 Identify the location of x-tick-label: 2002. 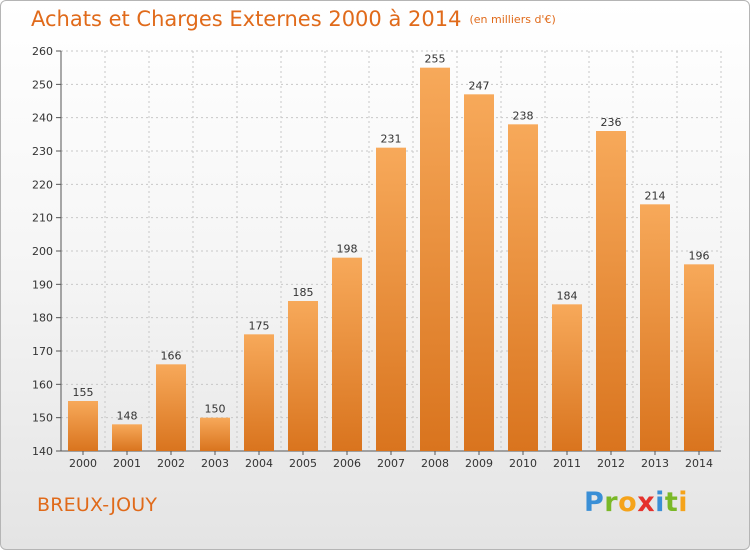
(171, 463).